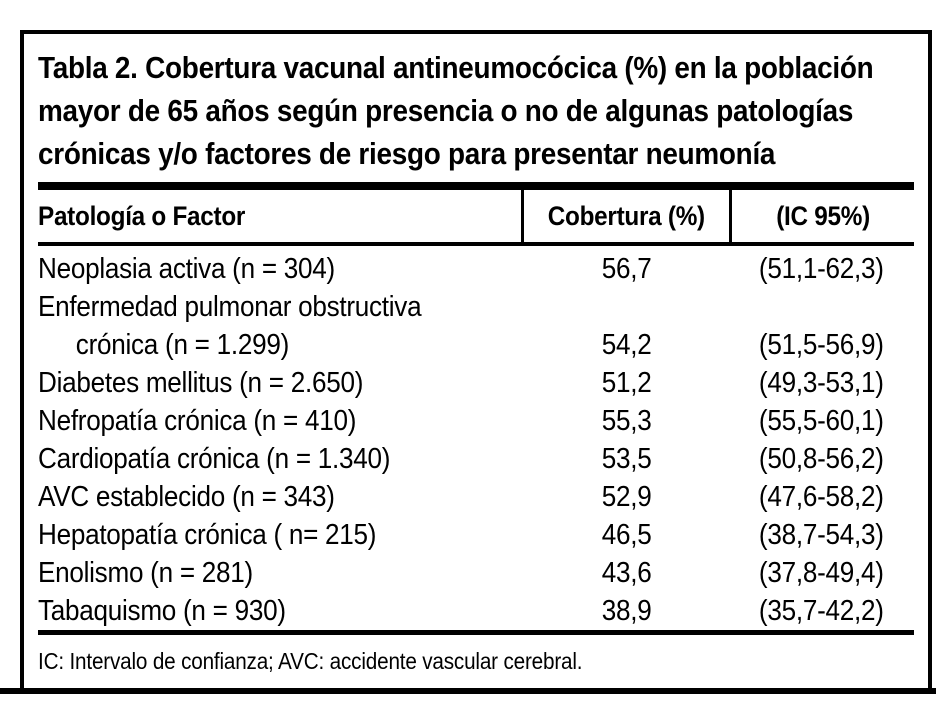 Image resolution: width=936 pixels, height=714 pixels. What do you see at coordinates (821, 268) in the screenshot?
I see `cell-ic: (51,1-62,3)` at bounding box center [821, 268].